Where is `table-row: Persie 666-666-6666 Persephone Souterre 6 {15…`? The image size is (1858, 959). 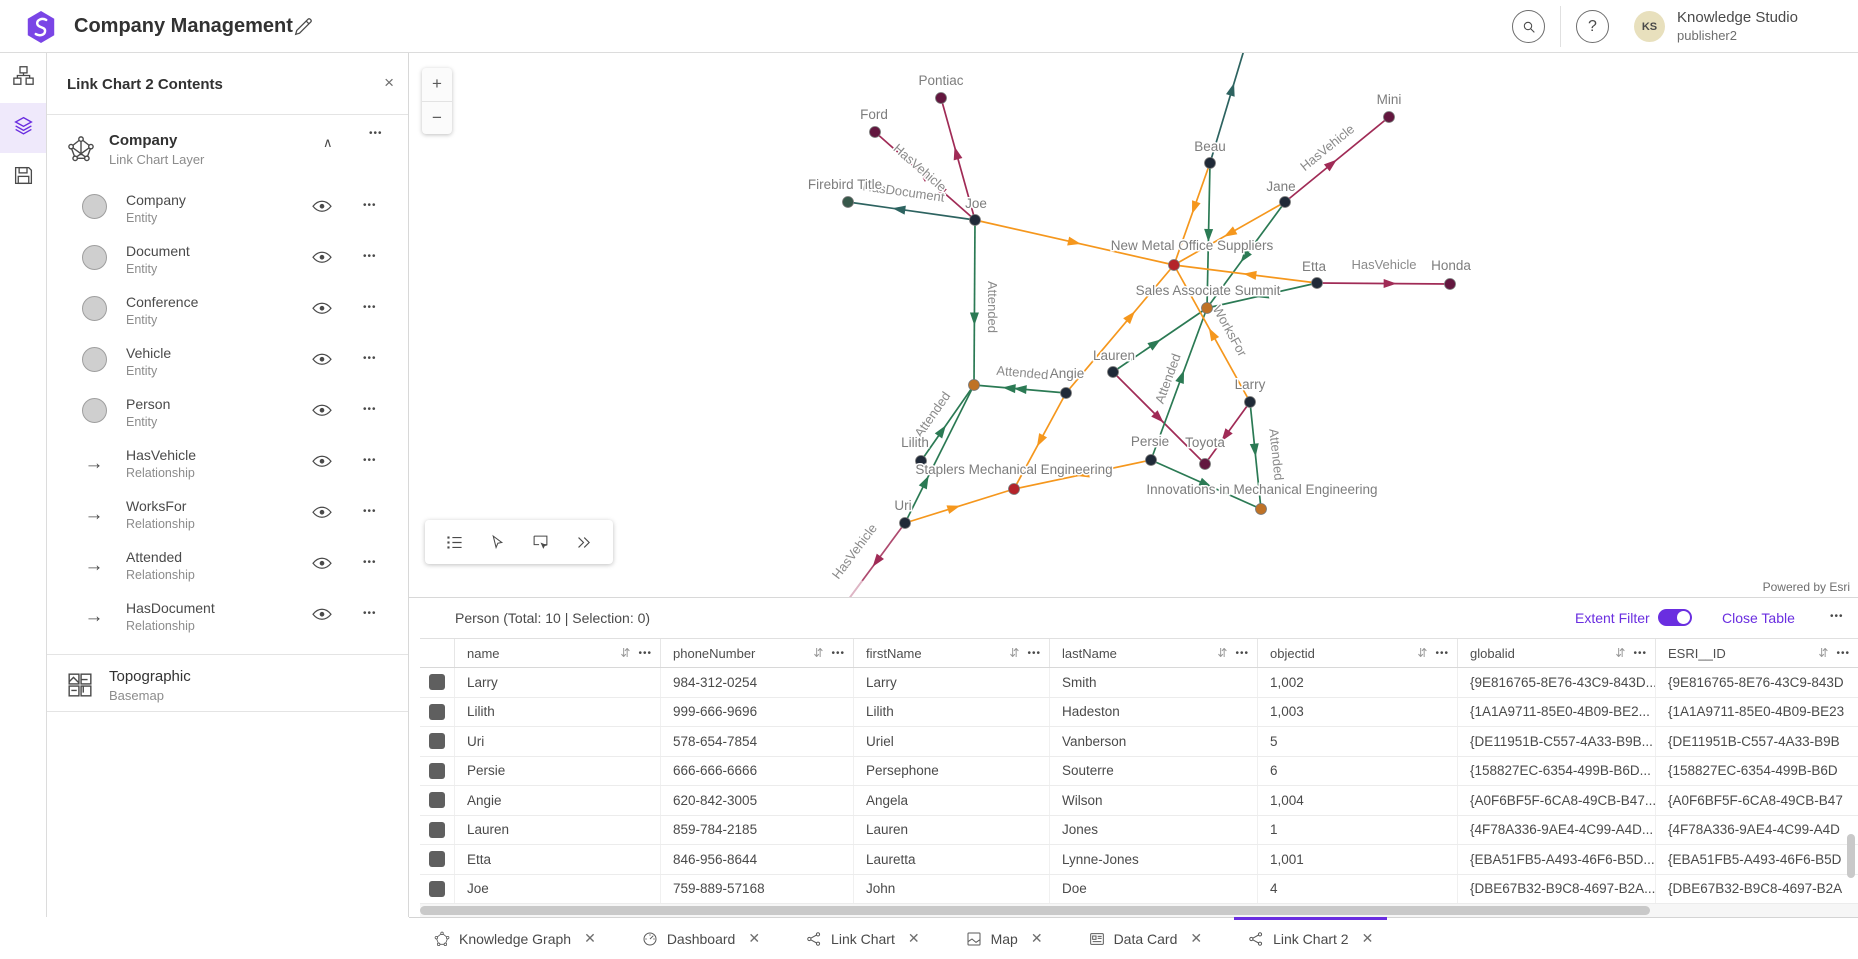 table-row: Persie 666-666-6666 Persephone Souterre 6 {15… is located at coordinates (1139, 771).